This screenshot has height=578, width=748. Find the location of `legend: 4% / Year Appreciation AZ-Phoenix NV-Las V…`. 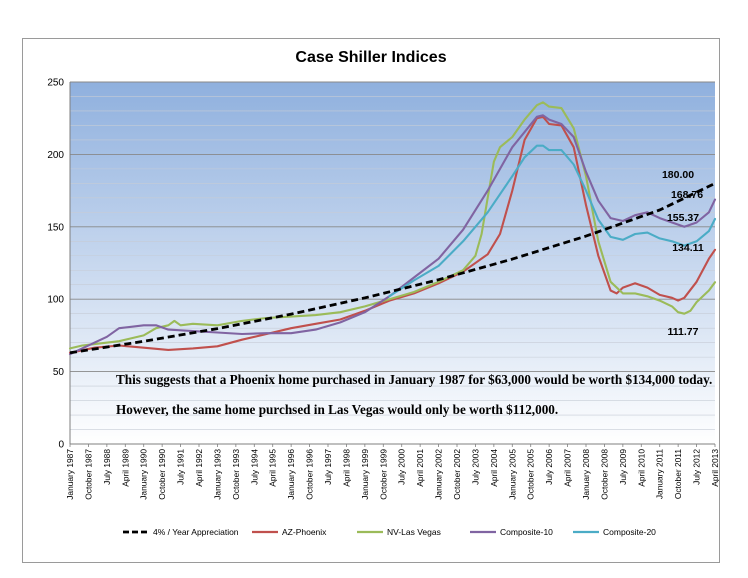

legend: 4% / Year Appreciation AZ-Phoenix NV-Las V… is located at coordinates (389, 532).